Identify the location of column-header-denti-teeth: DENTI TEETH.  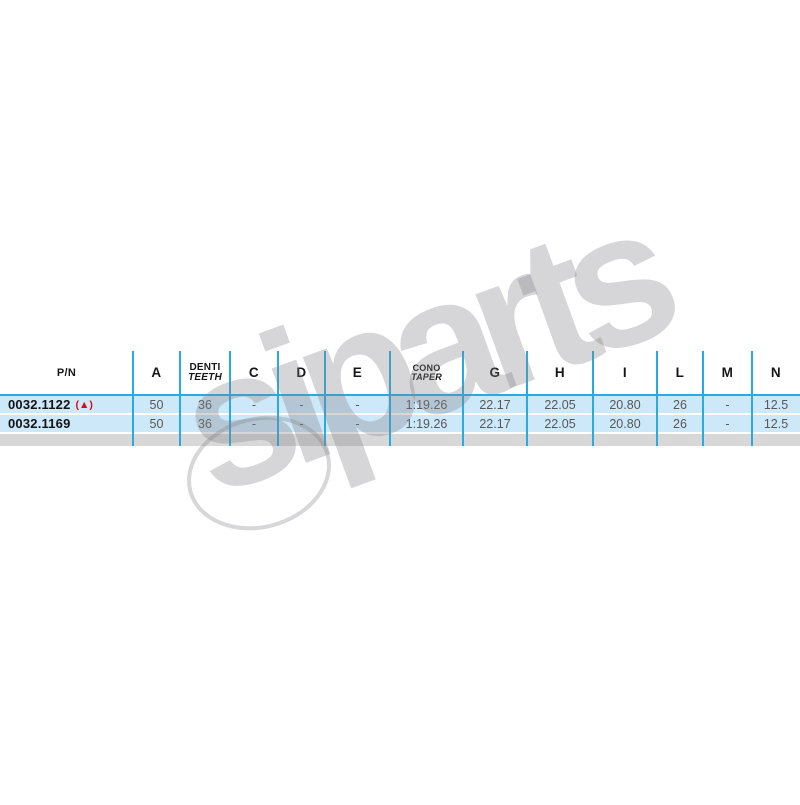
(205, 372).